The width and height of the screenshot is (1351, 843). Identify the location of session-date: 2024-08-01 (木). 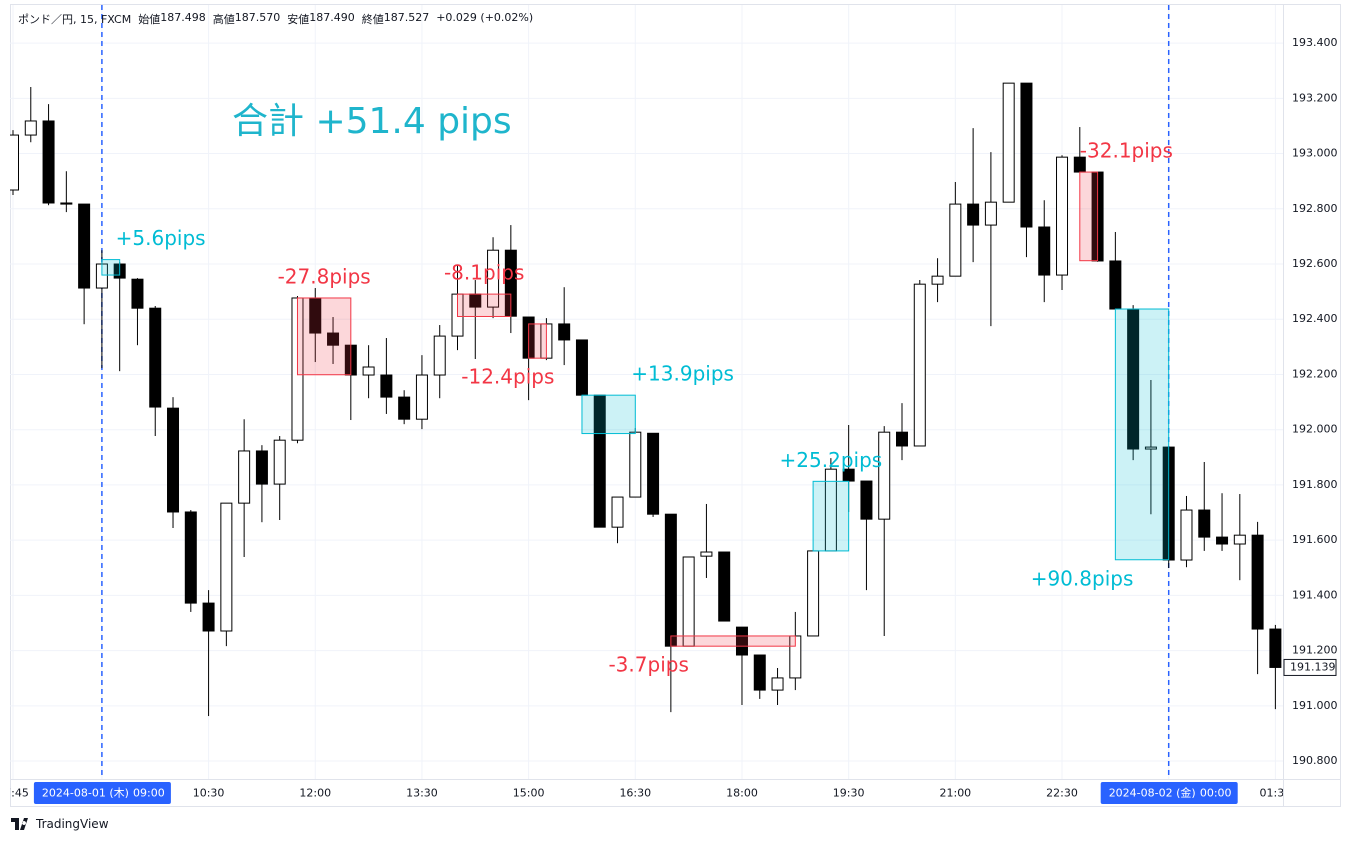
(85, 793).